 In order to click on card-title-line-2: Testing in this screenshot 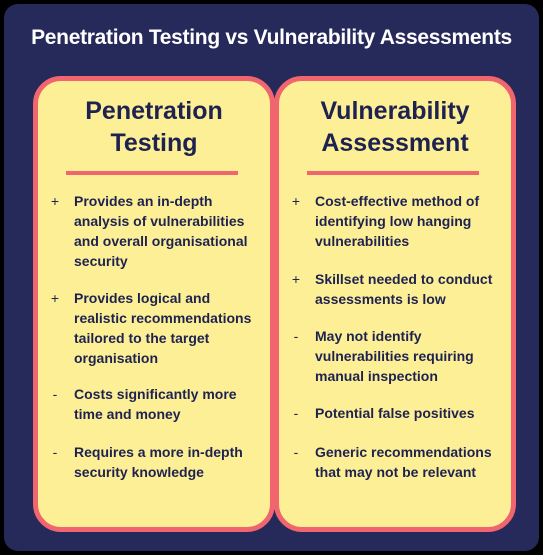, I will do `click(154, 143)`.